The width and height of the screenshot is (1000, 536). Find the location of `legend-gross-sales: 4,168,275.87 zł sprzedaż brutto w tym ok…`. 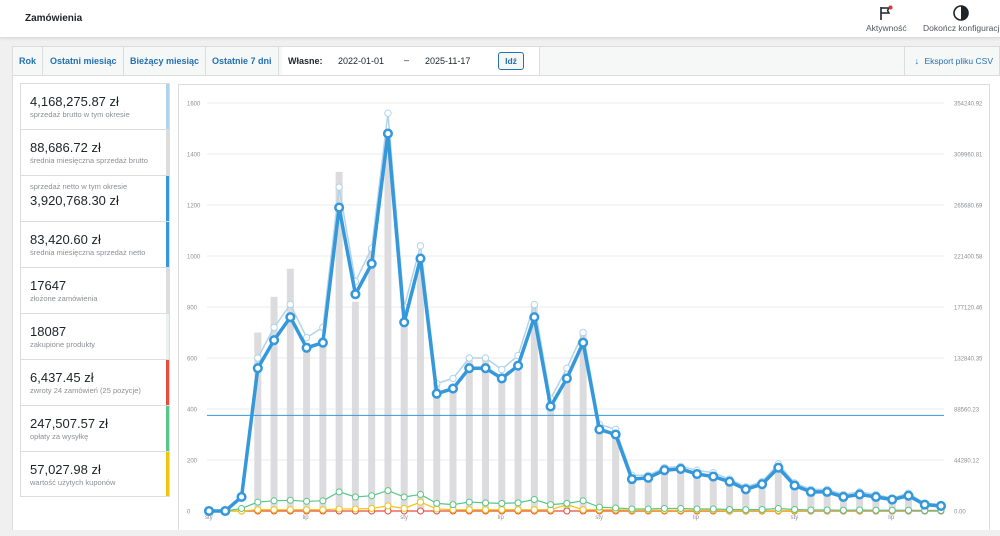

legend-gross-sales: 4,168,275.87 zł sprzedaż brutto w tym ok… is located at coordinates (95, 106).